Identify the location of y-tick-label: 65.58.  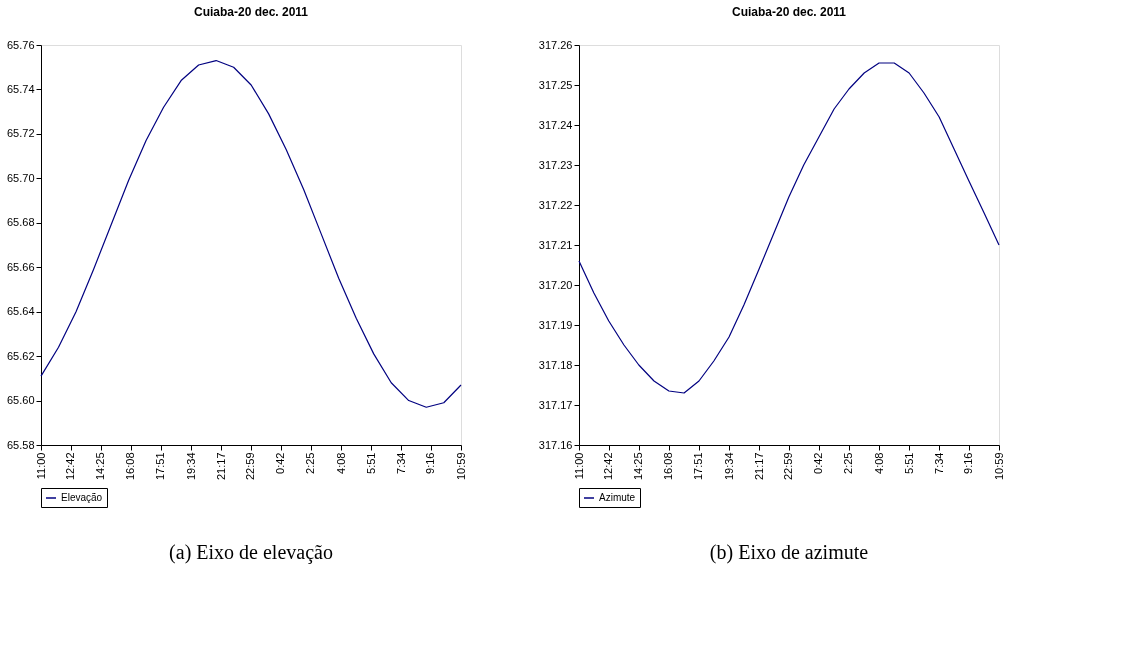
(20, 444).